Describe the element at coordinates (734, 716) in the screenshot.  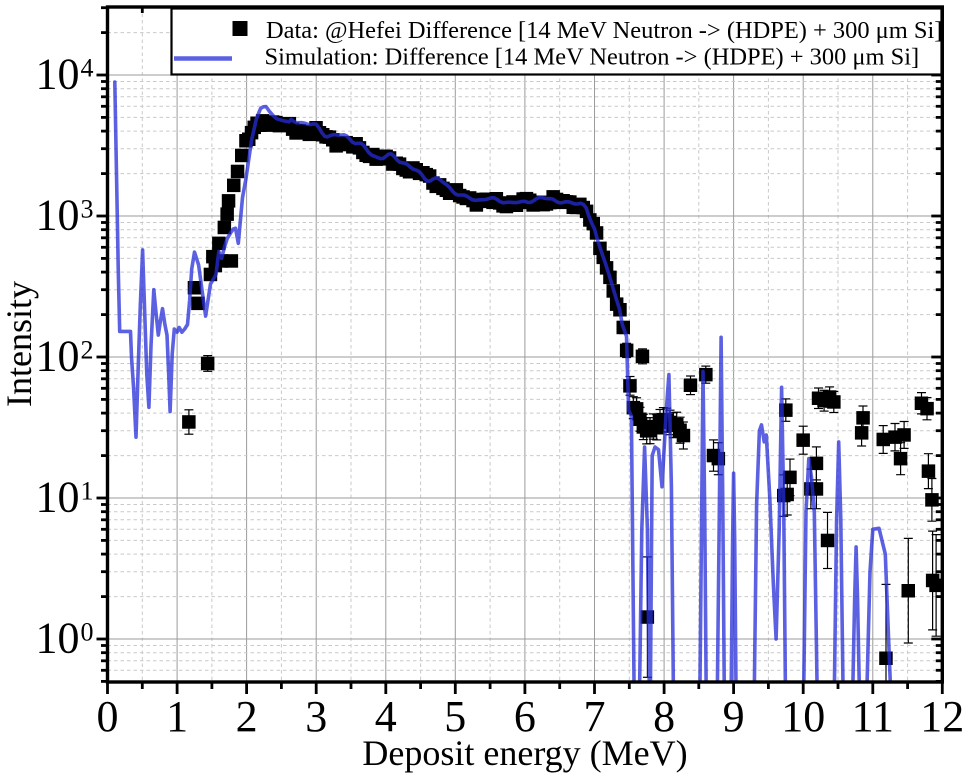
I see `svg-text: 9` at that location.